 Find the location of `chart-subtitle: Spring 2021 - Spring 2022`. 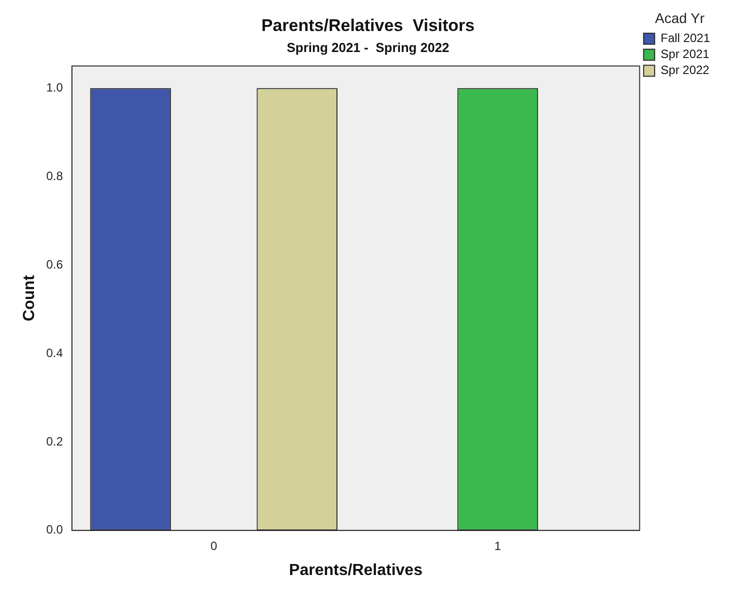

chart-subtitle: Spring 2021 - Spring 2022 is located at coordinates (368, 47).